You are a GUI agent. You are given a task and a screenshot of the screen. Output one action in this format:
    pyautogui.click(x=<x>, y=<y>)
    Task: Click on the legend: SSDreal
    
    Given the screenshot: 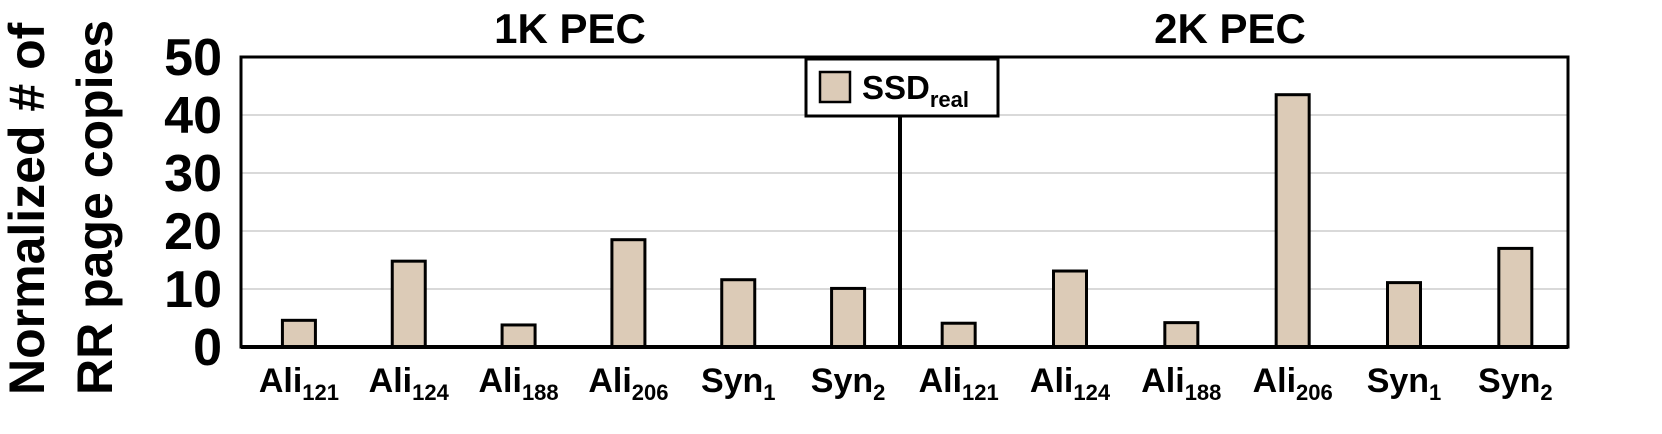 What is the action you would take?
    pyautogui.click(x=902, y=87)
    